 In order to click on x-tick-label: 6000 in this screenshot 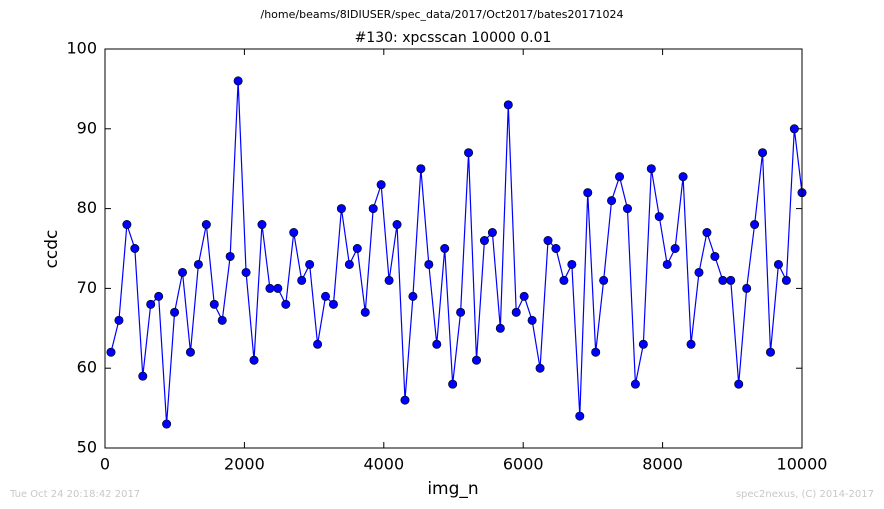, I will do `click(523, 464)`.